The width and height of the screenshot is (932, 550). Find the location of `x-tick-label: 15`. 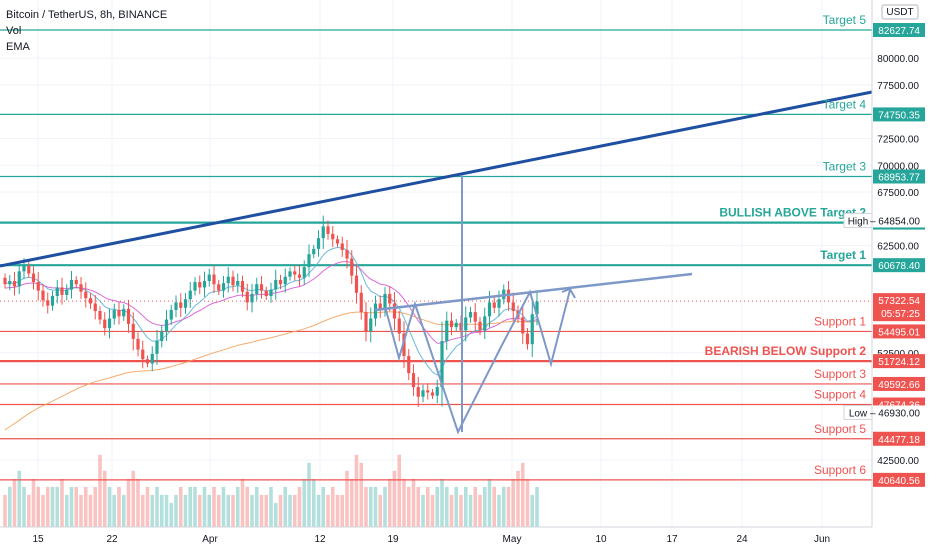

x-tick-label: 15 is located at coordinates (38, 539).